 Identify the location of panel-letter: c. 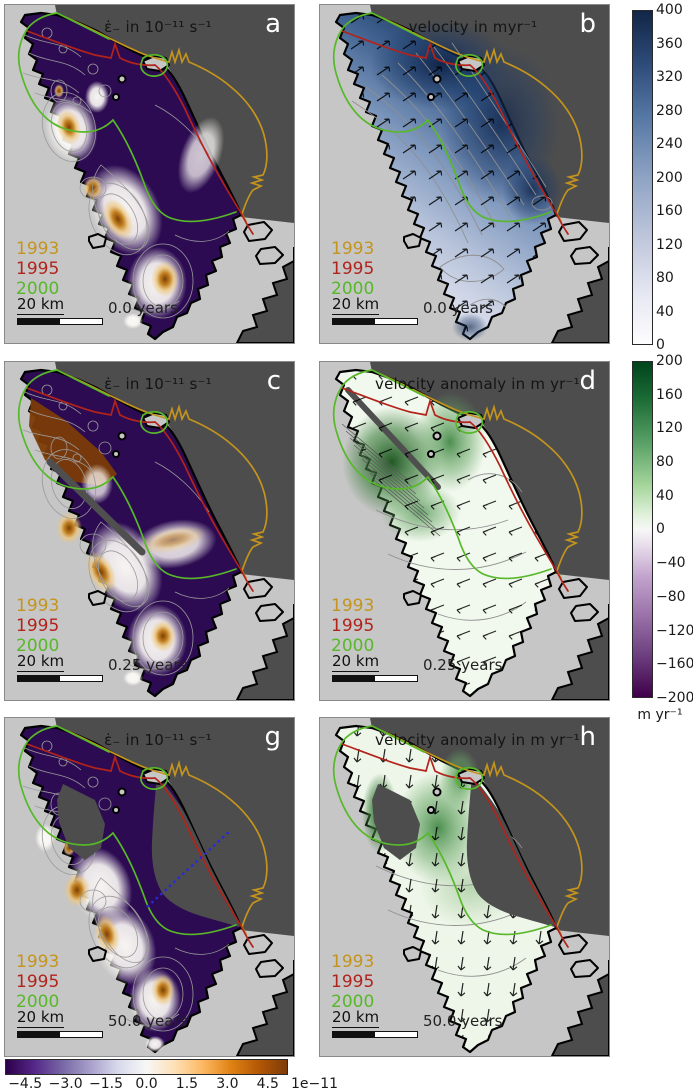
(273, 381).